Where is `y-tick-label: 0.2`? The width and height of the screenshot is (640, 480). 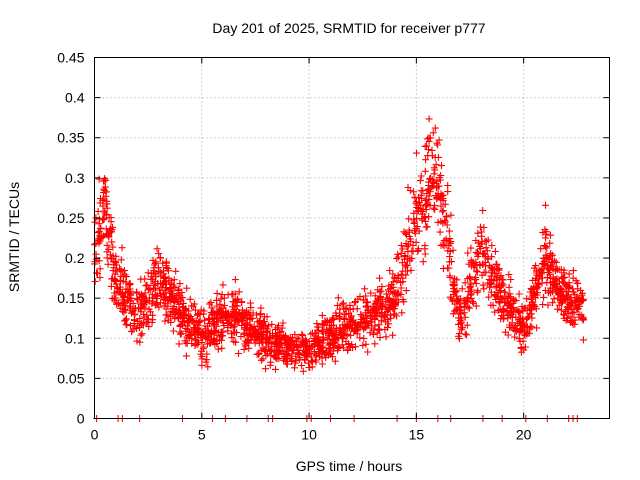
y-tick-label: 0.2 is located at coordinates (75, 258).